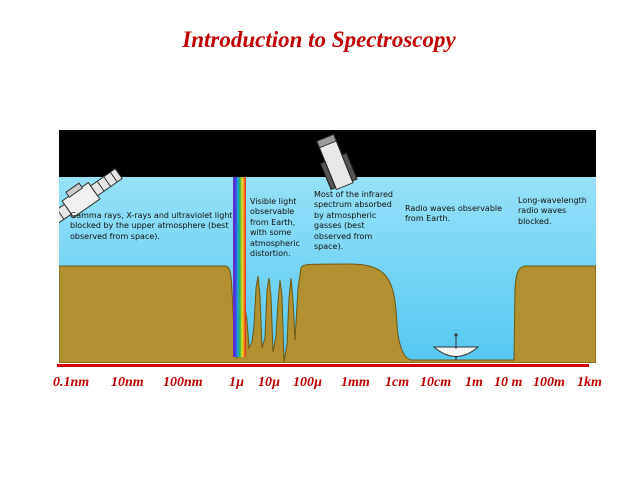 The height and width of the screenshot is (478, 638). What do you see at coordinates (549, 382) in the screenshot?
I see `scale-tick-label: 100m` at bounding box center [549, 382].